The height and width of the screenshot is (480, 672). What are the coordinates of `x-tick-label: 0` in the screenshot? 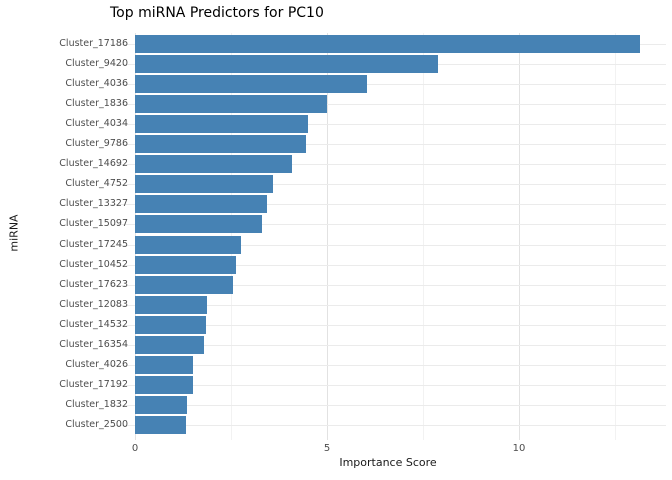 It's located at (135, 448).